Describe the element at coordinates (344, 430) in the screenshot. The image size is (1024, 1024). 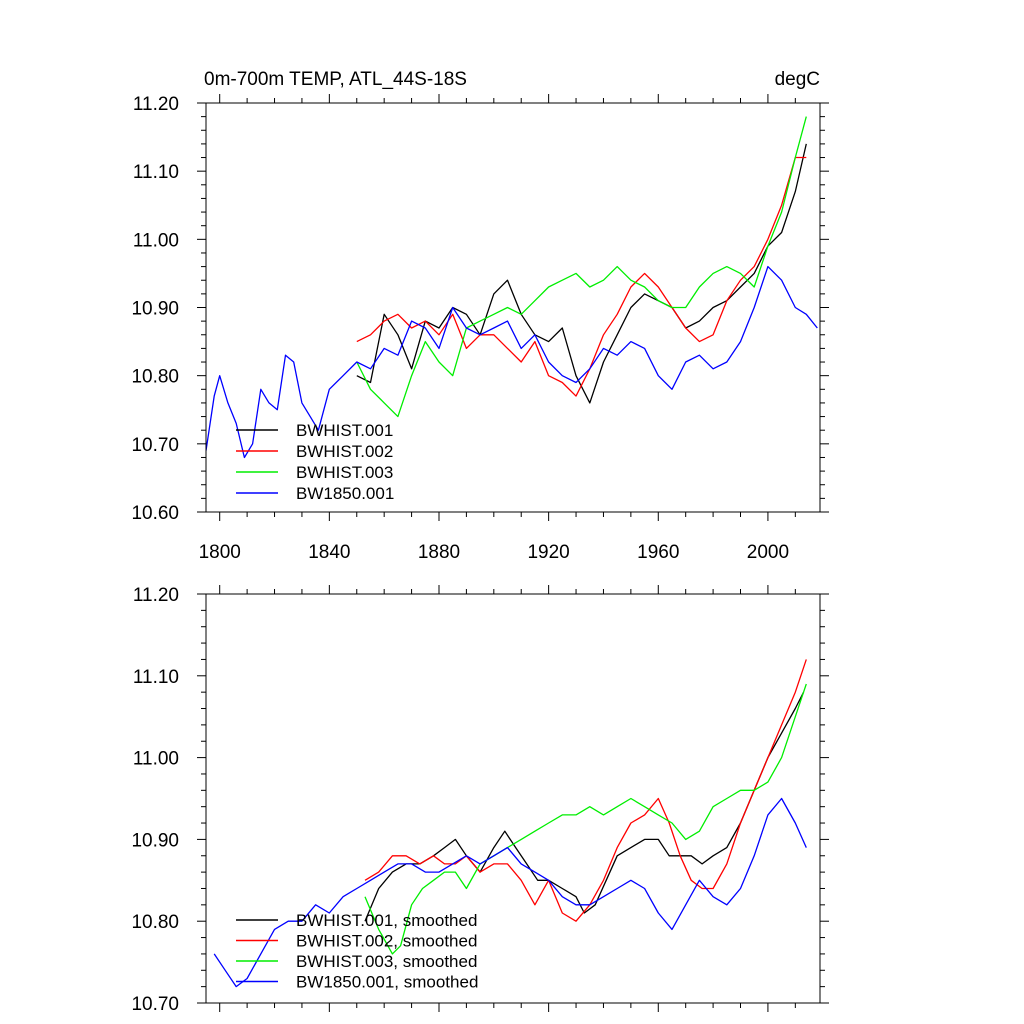
I see `top-legend-label: BWHIST.001` at that location.